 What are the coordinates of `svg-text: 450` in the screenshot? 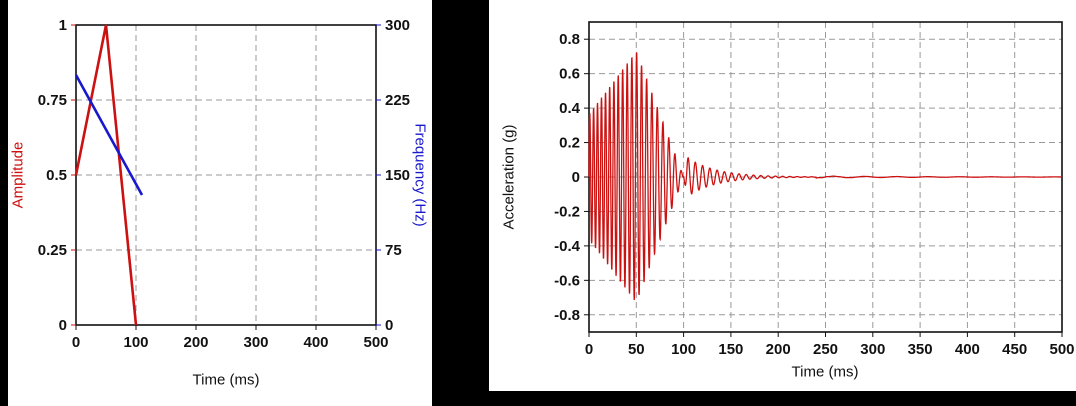 It's located at (1014, 349).